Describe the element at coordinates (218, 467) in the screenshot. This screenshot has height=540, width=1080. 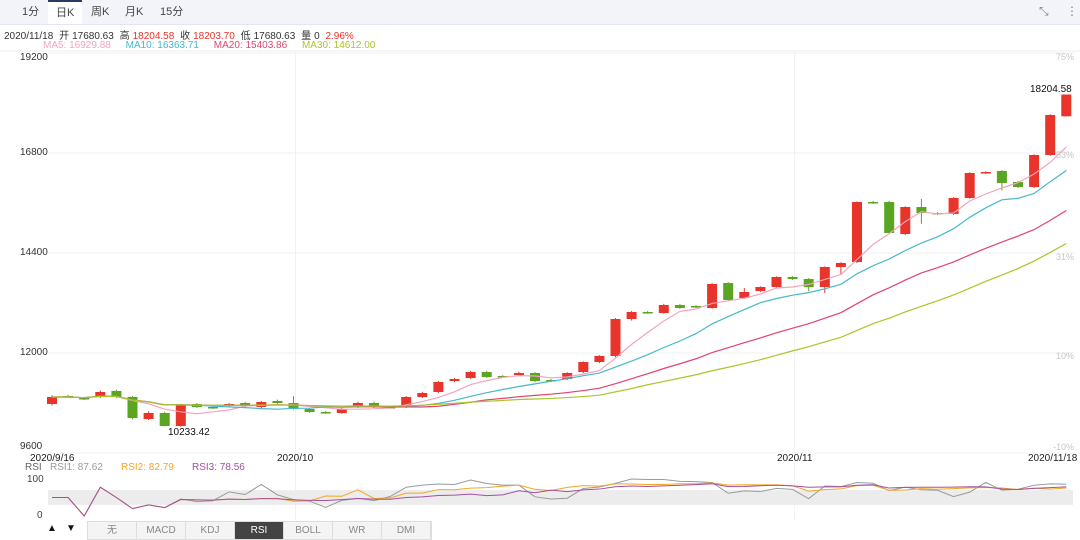
I see `rsi3-legend: RSI3: 78.56` at that location.